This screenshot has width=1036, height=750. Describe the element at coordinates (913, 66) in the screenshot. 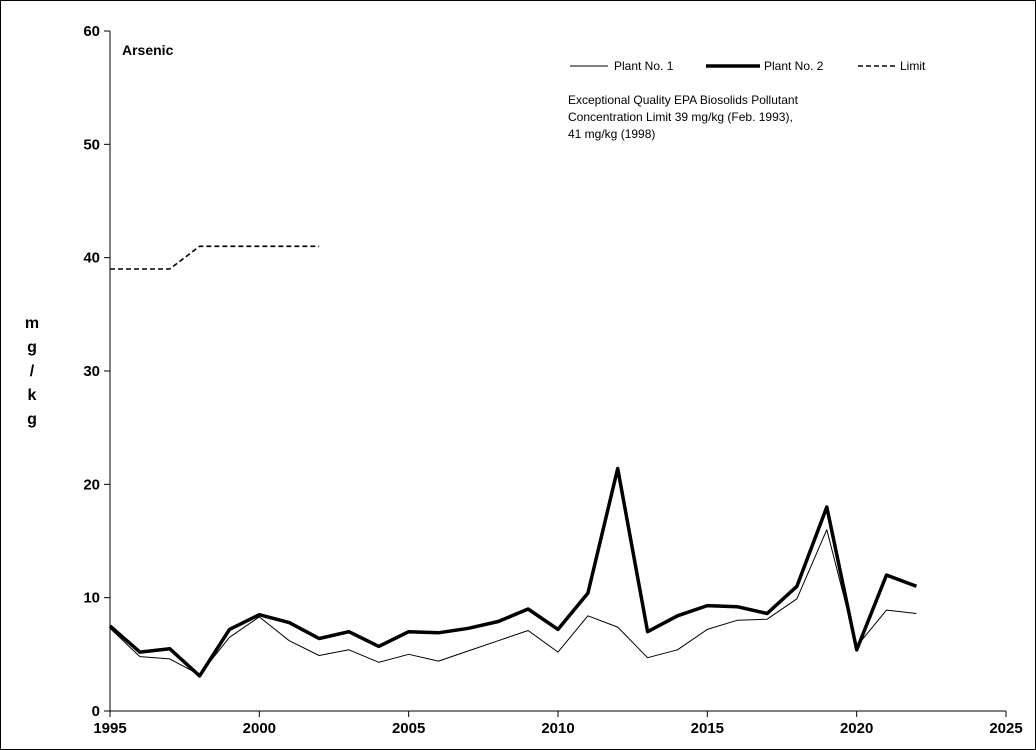

I see `legend-label-3: Limit` at that location.